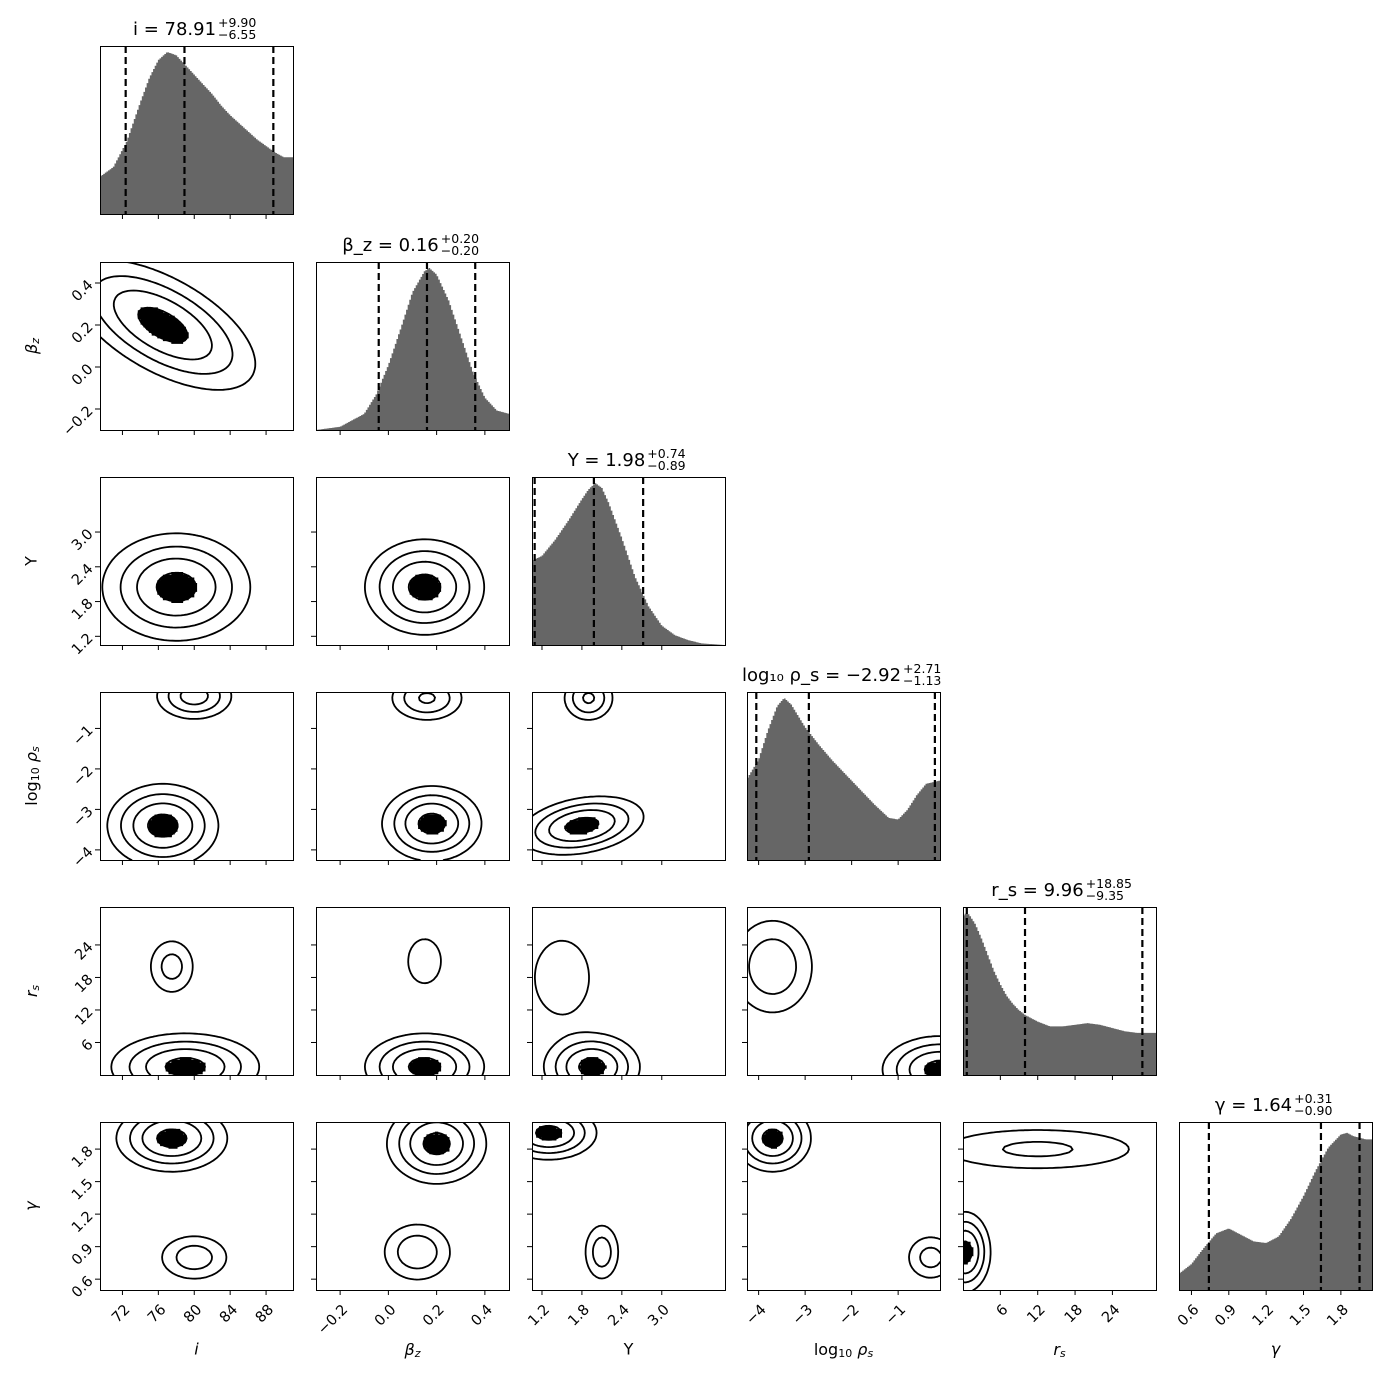 The height and width of the screenshot is (1390, 1390). Describe the element at coordinates (592, 1061) in the screenshot. I see `contour-level-1-rs-vs-Y` at that location.